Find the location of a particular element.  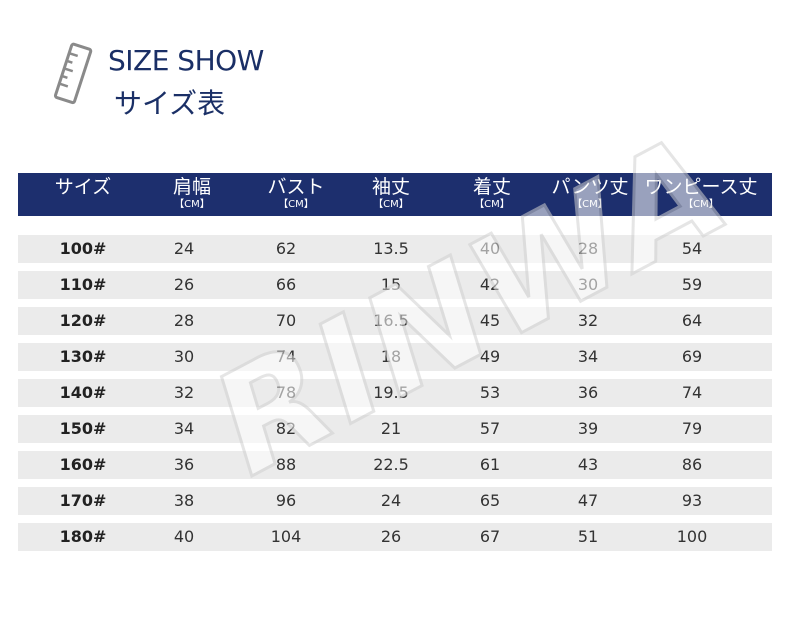

header-label: パンツ丈 is located at coordinates (590, 187).